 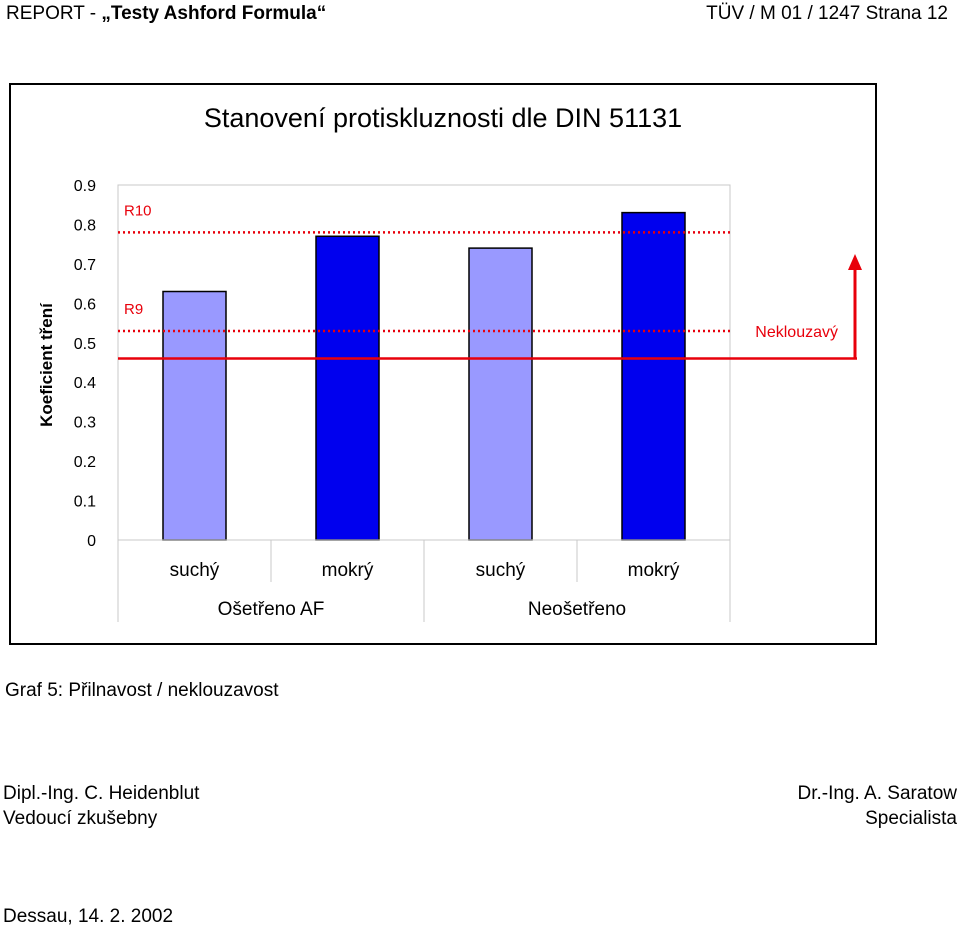 I want to click on chart-title: Stanovení protiskluznosti dle DIN 51131, so click(x=443, y=118).